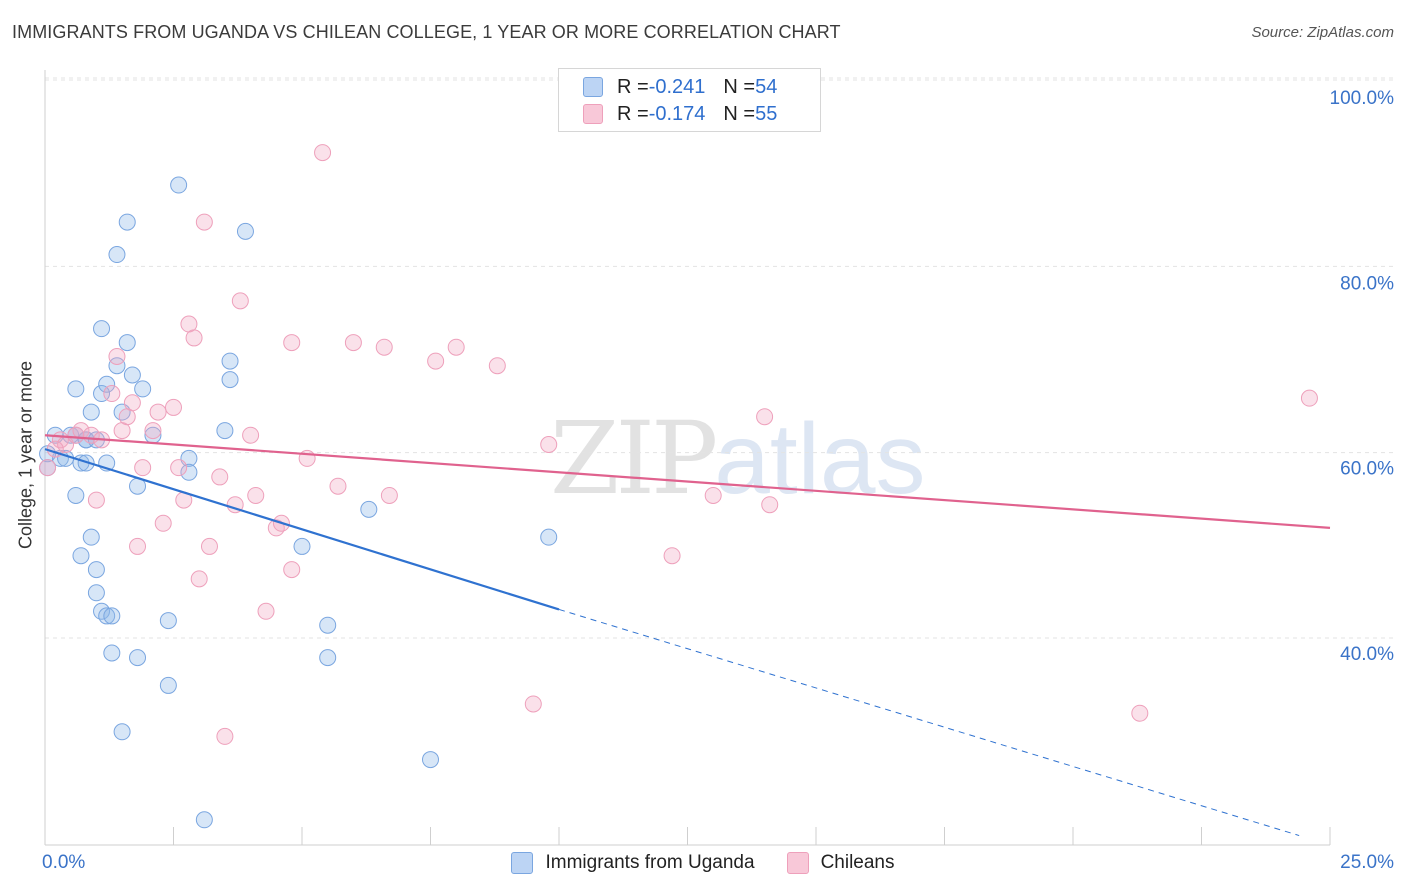 The height and width of the screenshot is (892, 1406). What do you see at coordinates (1367, 654) in the screenshot?
I see `y-tick-label: 40.0%` at bounding box center [1367, 654].